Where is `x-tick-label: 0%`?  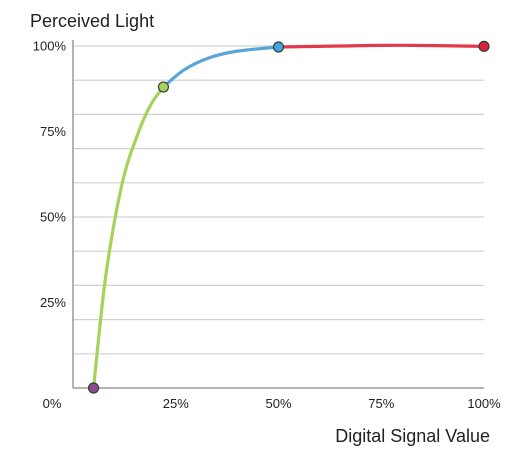 x-tick-label: 0% is located at coordinates (52, 403).